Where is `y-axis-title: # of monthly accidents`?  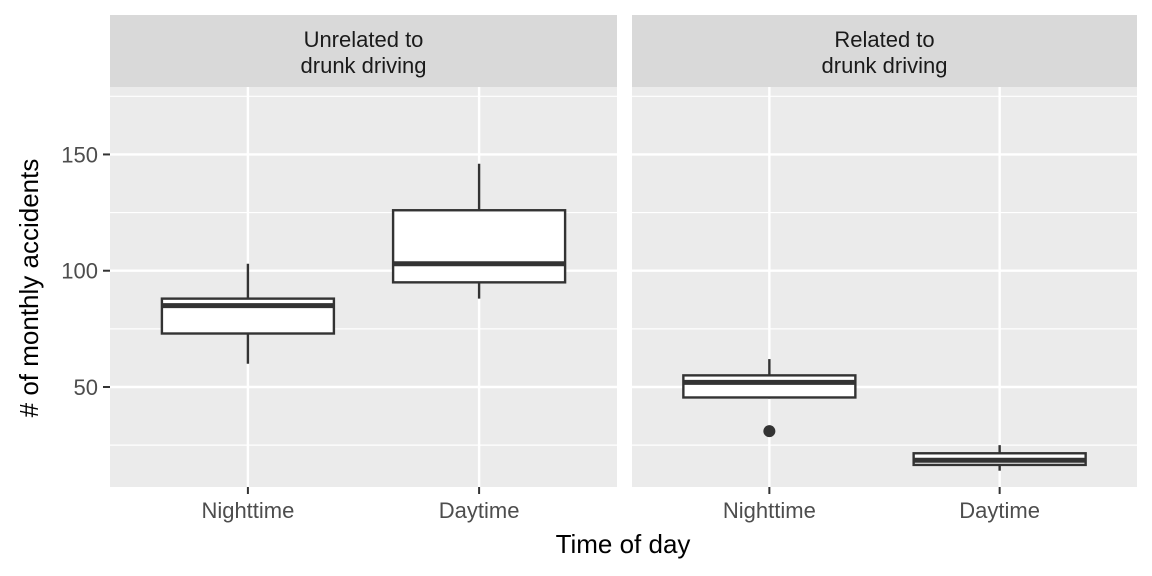 y-axis-title: # of monthly accidents is located at coordinates (29, 288).